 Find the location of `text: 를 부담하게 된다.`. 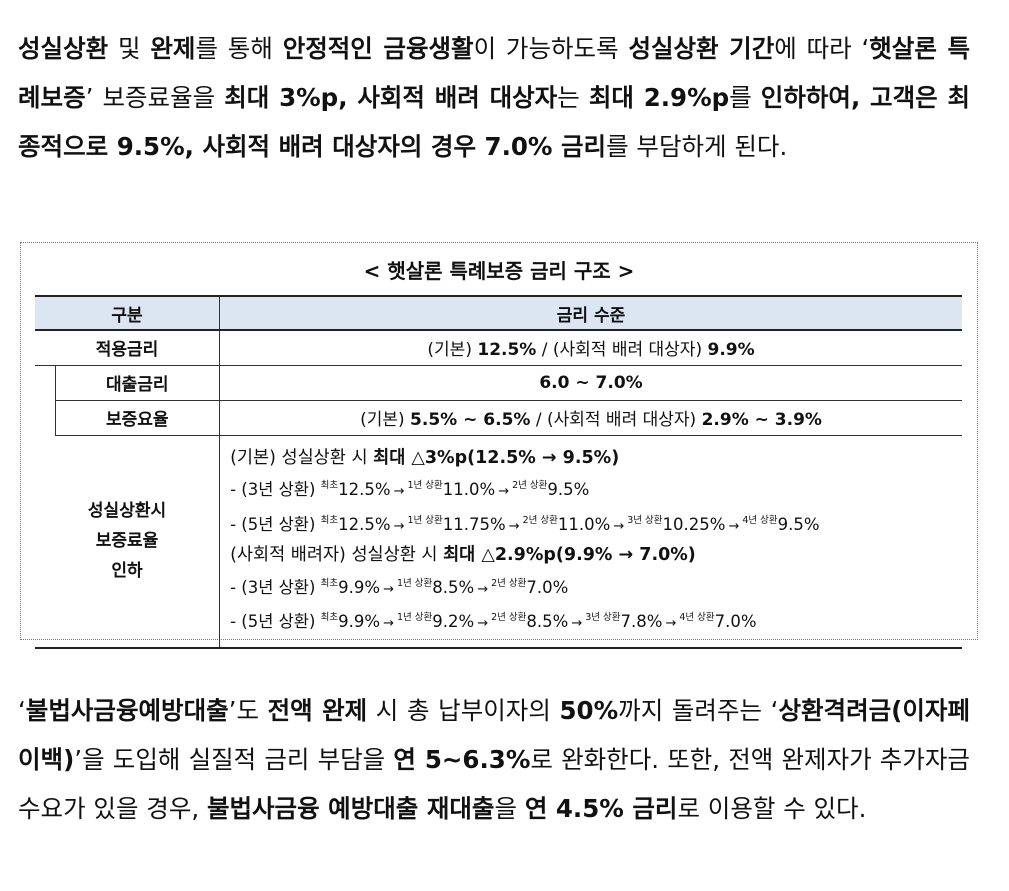

text: 를 부담하게 된다. is located at coordinates (697, 146).